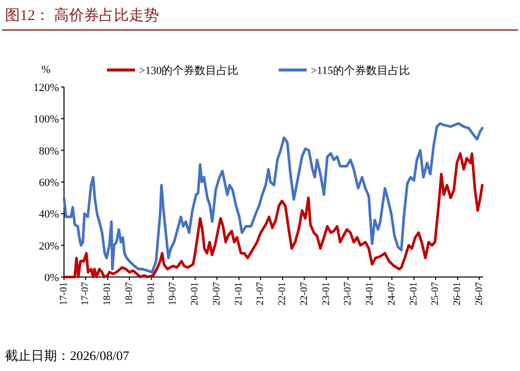 This screenshot has height=371, width=520. I want to click on y-axis-title: %, so click(46, 70).